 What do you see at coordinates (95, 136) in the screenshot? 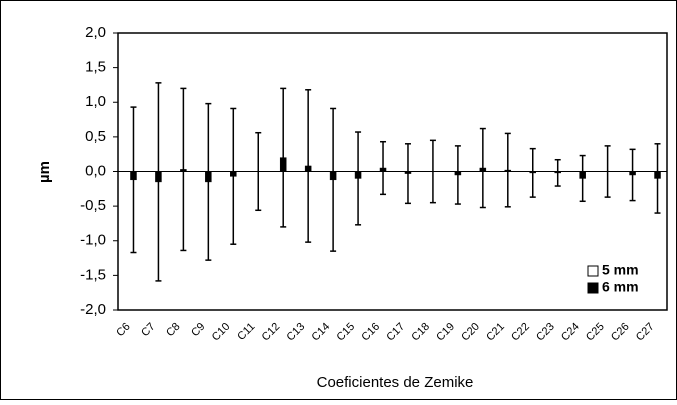
I see `y-tick-label: 0,5` at bounding box center [95, 136].